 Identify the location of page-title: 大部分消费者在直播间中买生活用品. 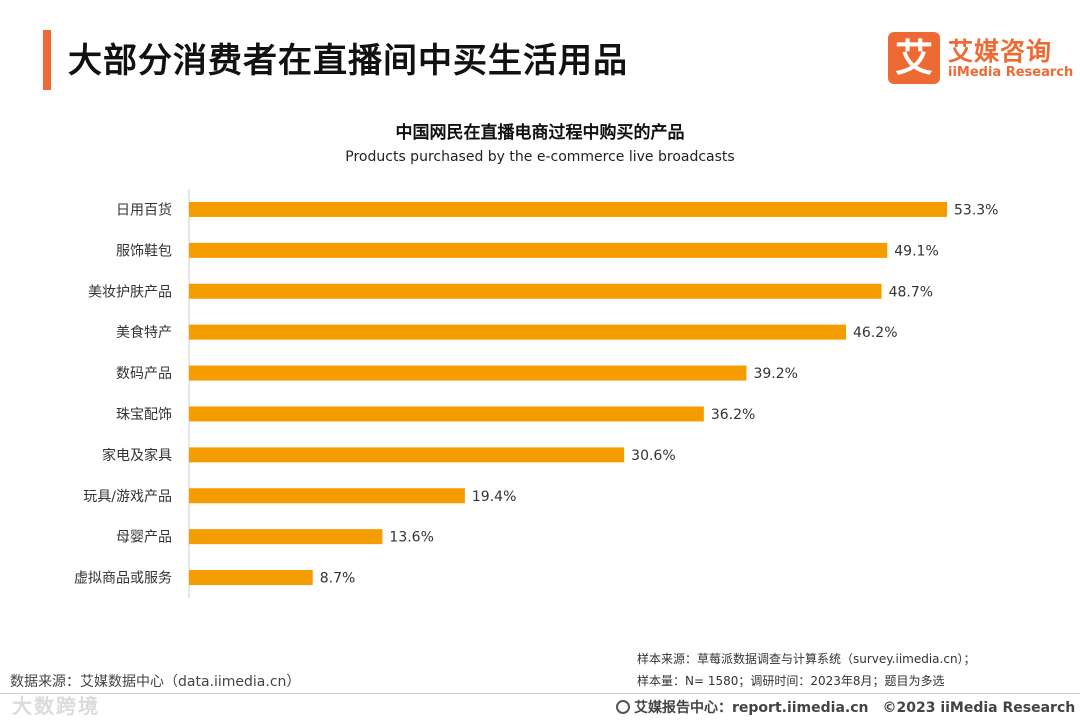
(348, 61).